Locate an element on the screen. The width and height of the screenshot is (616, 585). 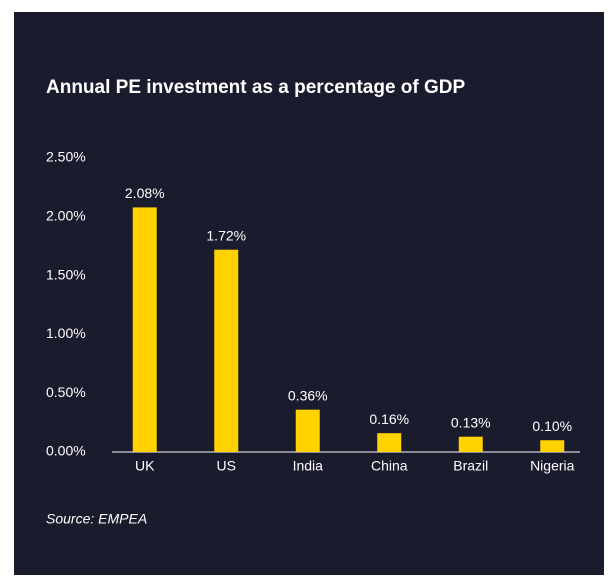
x-tick-label: India is located at coordinates (308, 466).